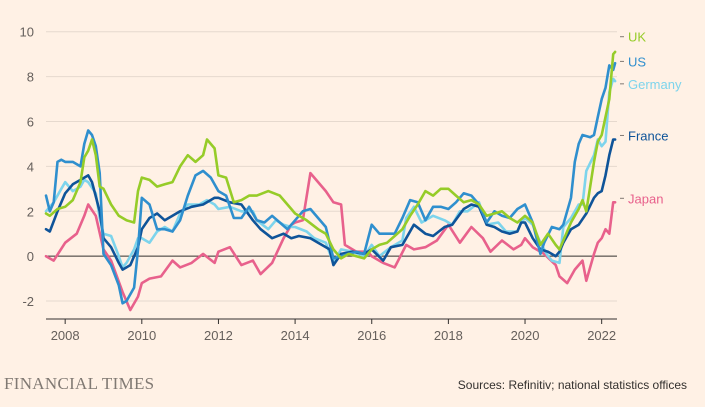 The height and width of the screenshot is (407, 705). What do you see at coordinates (295, 335) in the screenshot?
I see `x-tick-label: 2014` at bounding box center [295, 335].